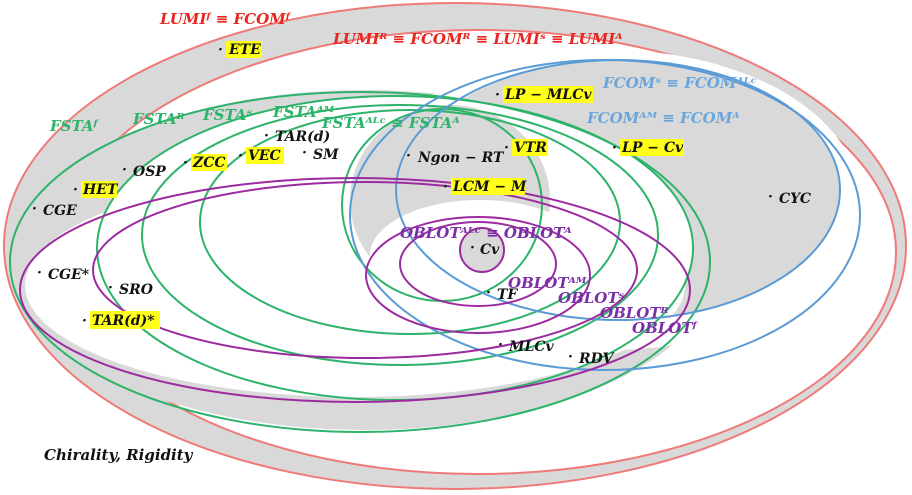 Image resolution: width=912 pixels, height=495 pixels. I want to click on cv-fill, so click(482, 250).